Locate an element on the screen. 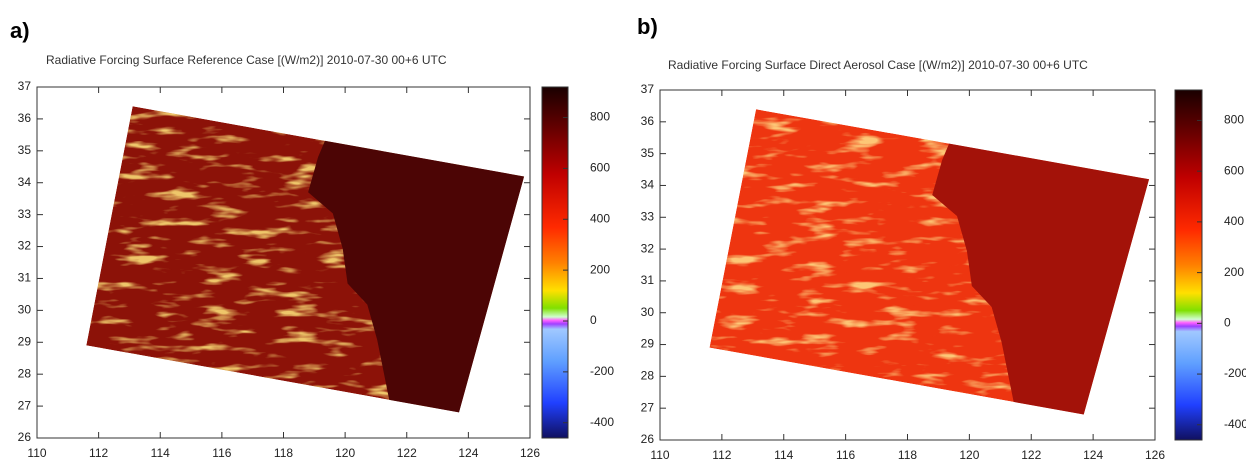  panel-label: a) is located at coordinates (20, 30).